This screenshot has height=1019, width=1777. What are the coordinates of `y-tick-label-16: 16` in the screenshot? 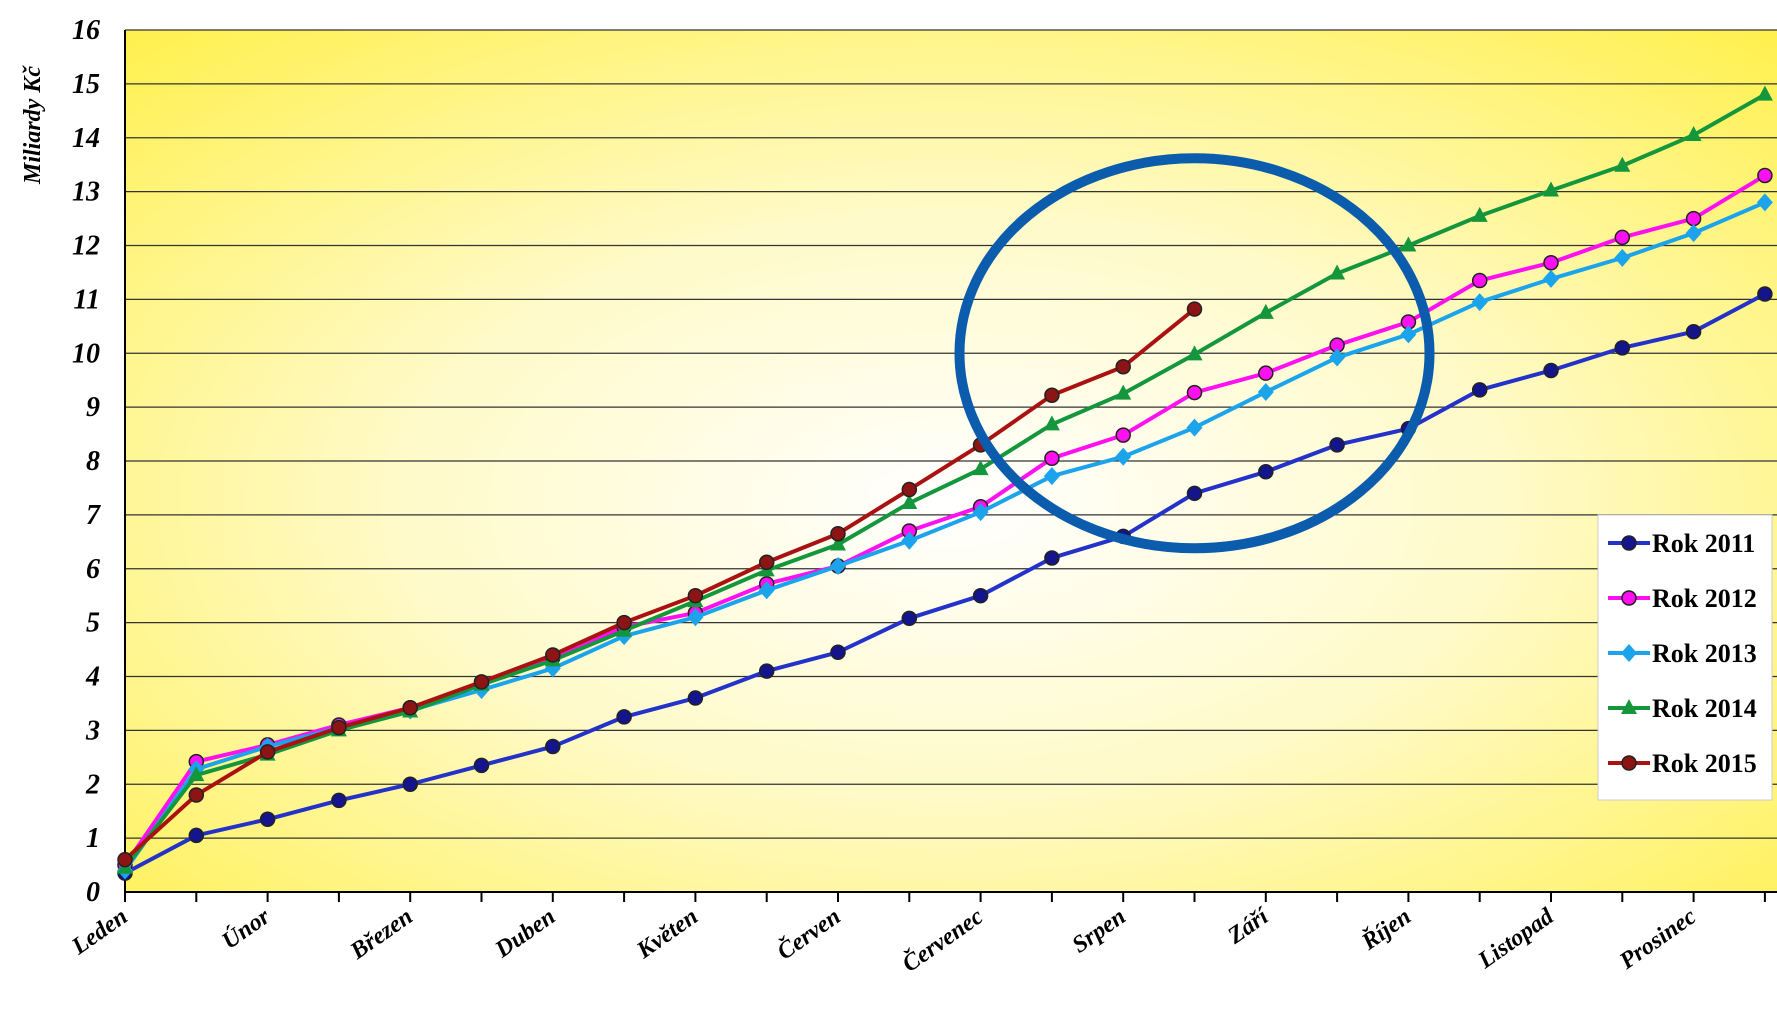 It's located at (86, 30).